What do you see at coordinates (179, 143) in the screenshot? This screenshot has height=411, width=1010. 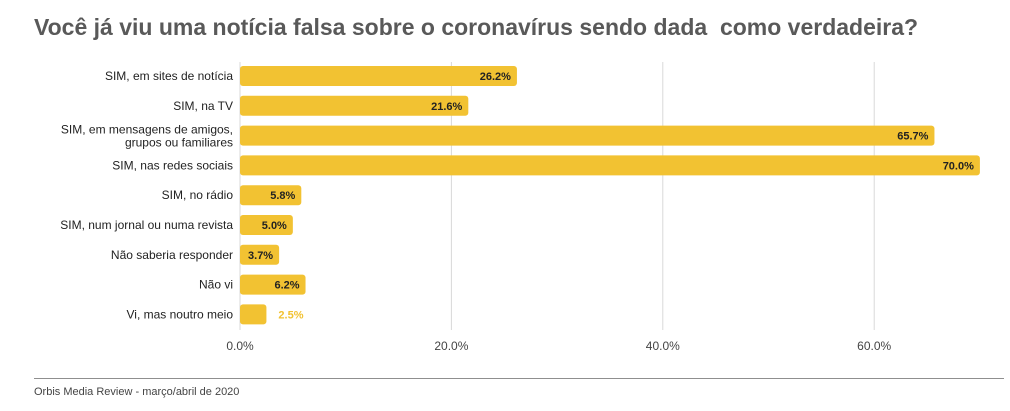 I see `category-label: grupos ou familiares` at bounding box center [179, 143].